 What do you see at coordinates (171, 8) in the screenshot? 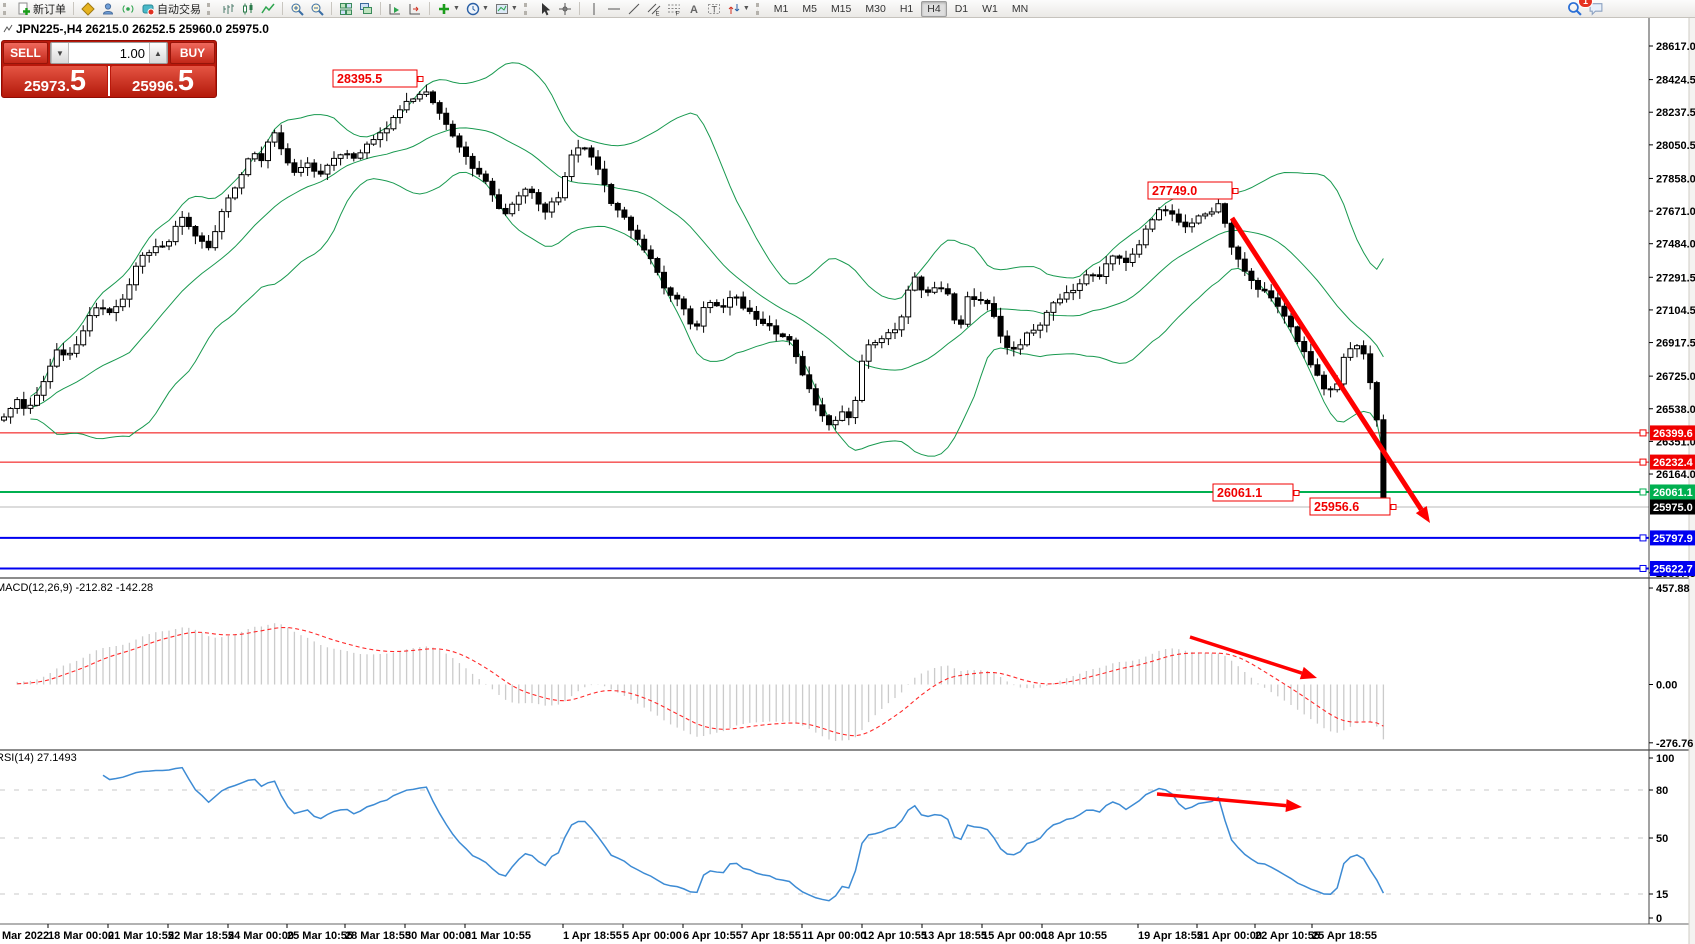
I see `autotrading-button: 自动交易` at bounding box center [171, 8].